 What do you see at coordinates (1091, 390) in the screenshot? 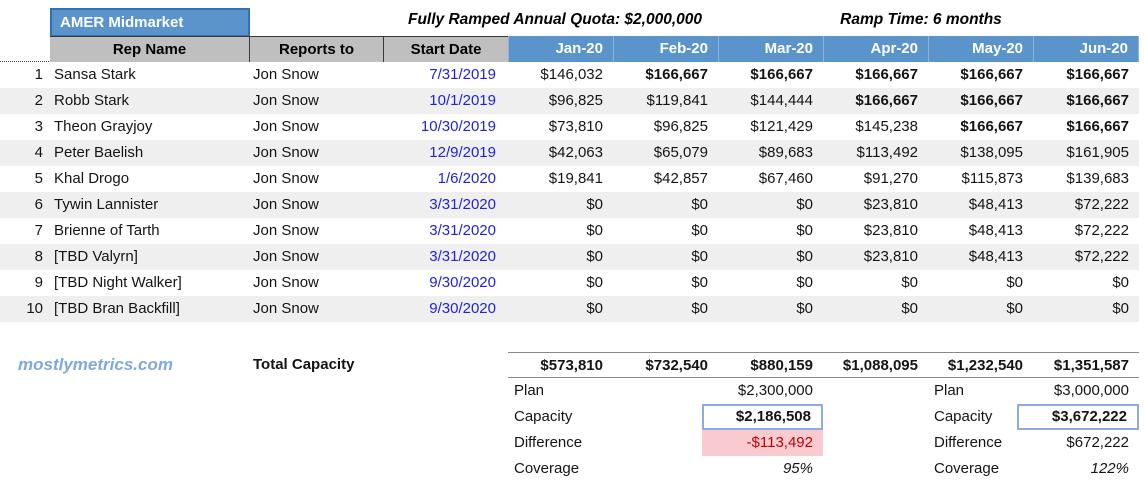
I see `plan-value-right: $3,000,000` at bounding box center [1091, 390].